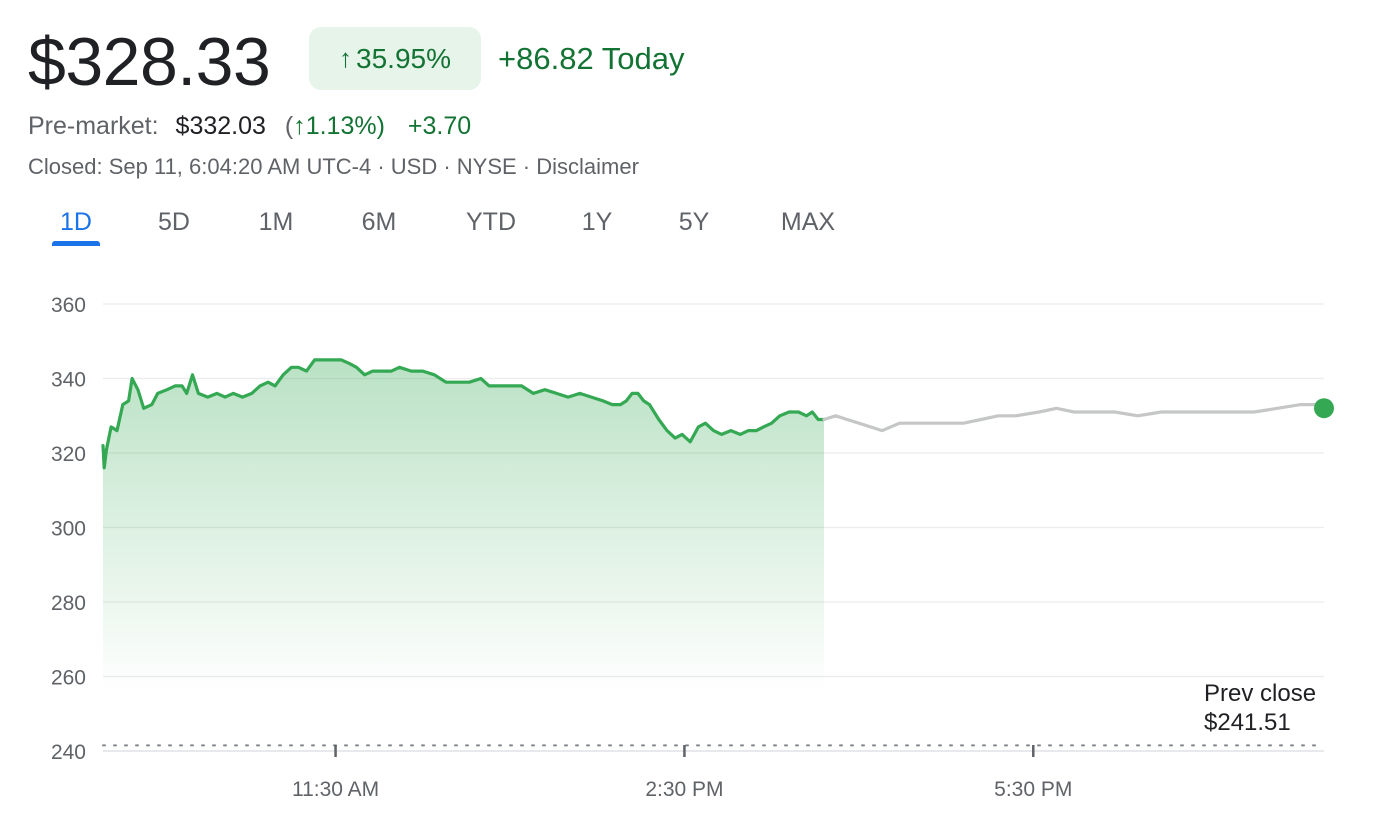 This screenshot has height=836, width=1398. Describe the element at coordinates (76, 243) in the screenshot. I see `tab-active-indicator` at that location.